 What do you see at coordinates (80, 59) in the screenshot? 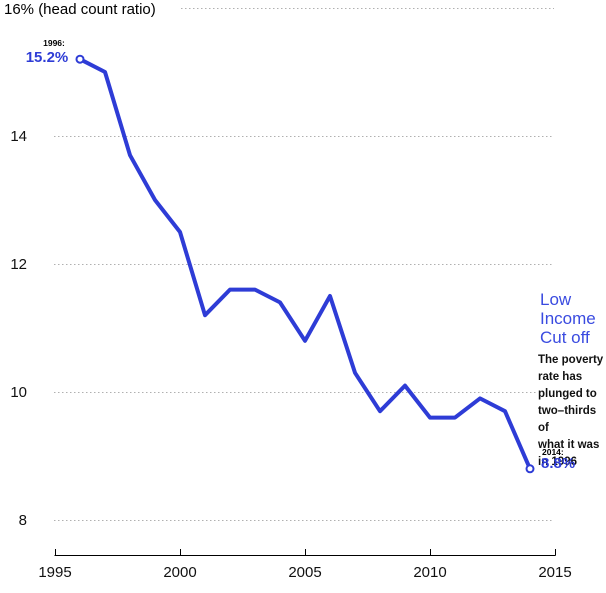
I see `start-point-marker` at bounding box center [80, 59].